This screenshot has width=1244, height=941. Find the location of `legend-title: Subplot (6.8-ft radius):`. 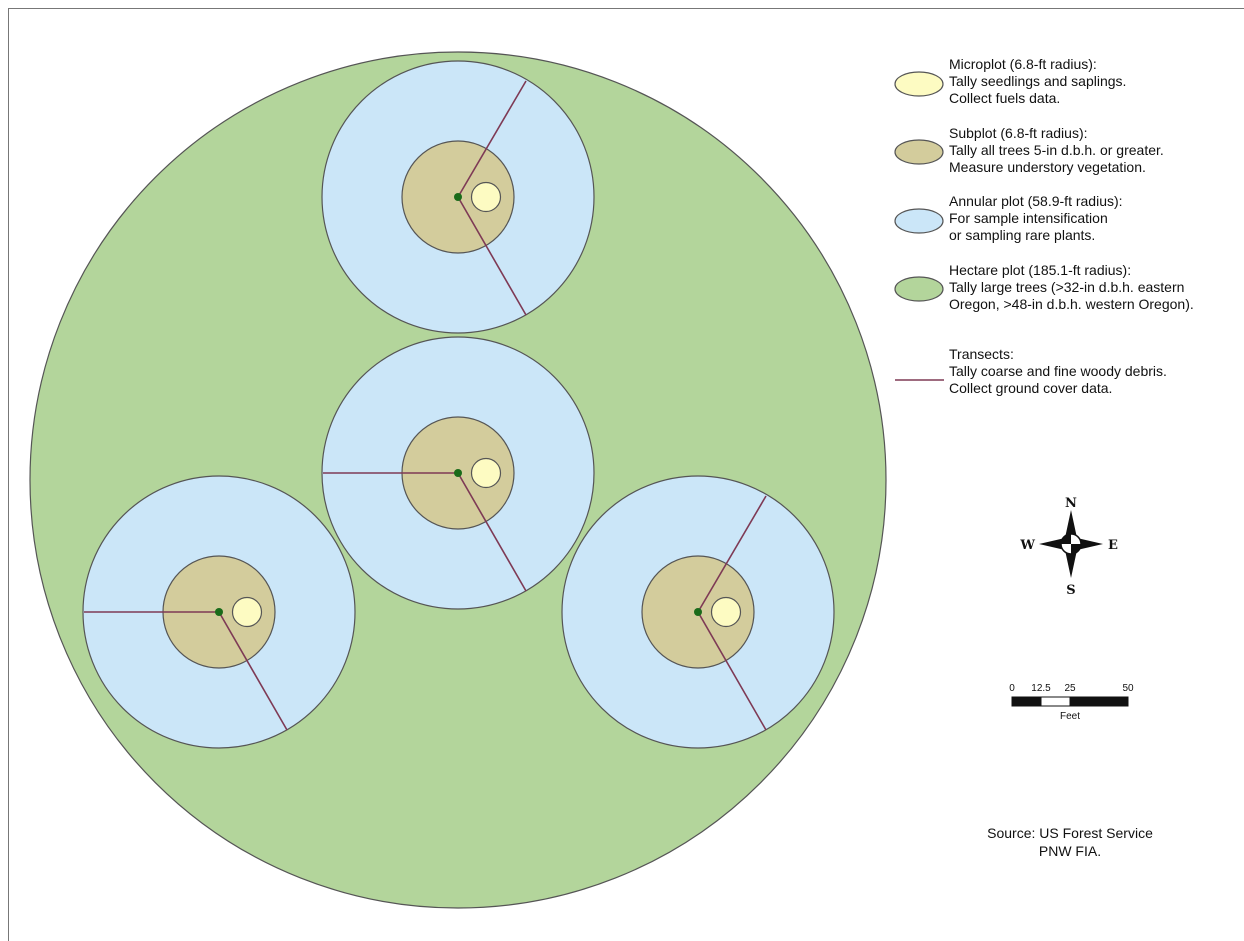

legend-title: Subplot (6.8-ft radius): is located at coordinates (1018, 133).